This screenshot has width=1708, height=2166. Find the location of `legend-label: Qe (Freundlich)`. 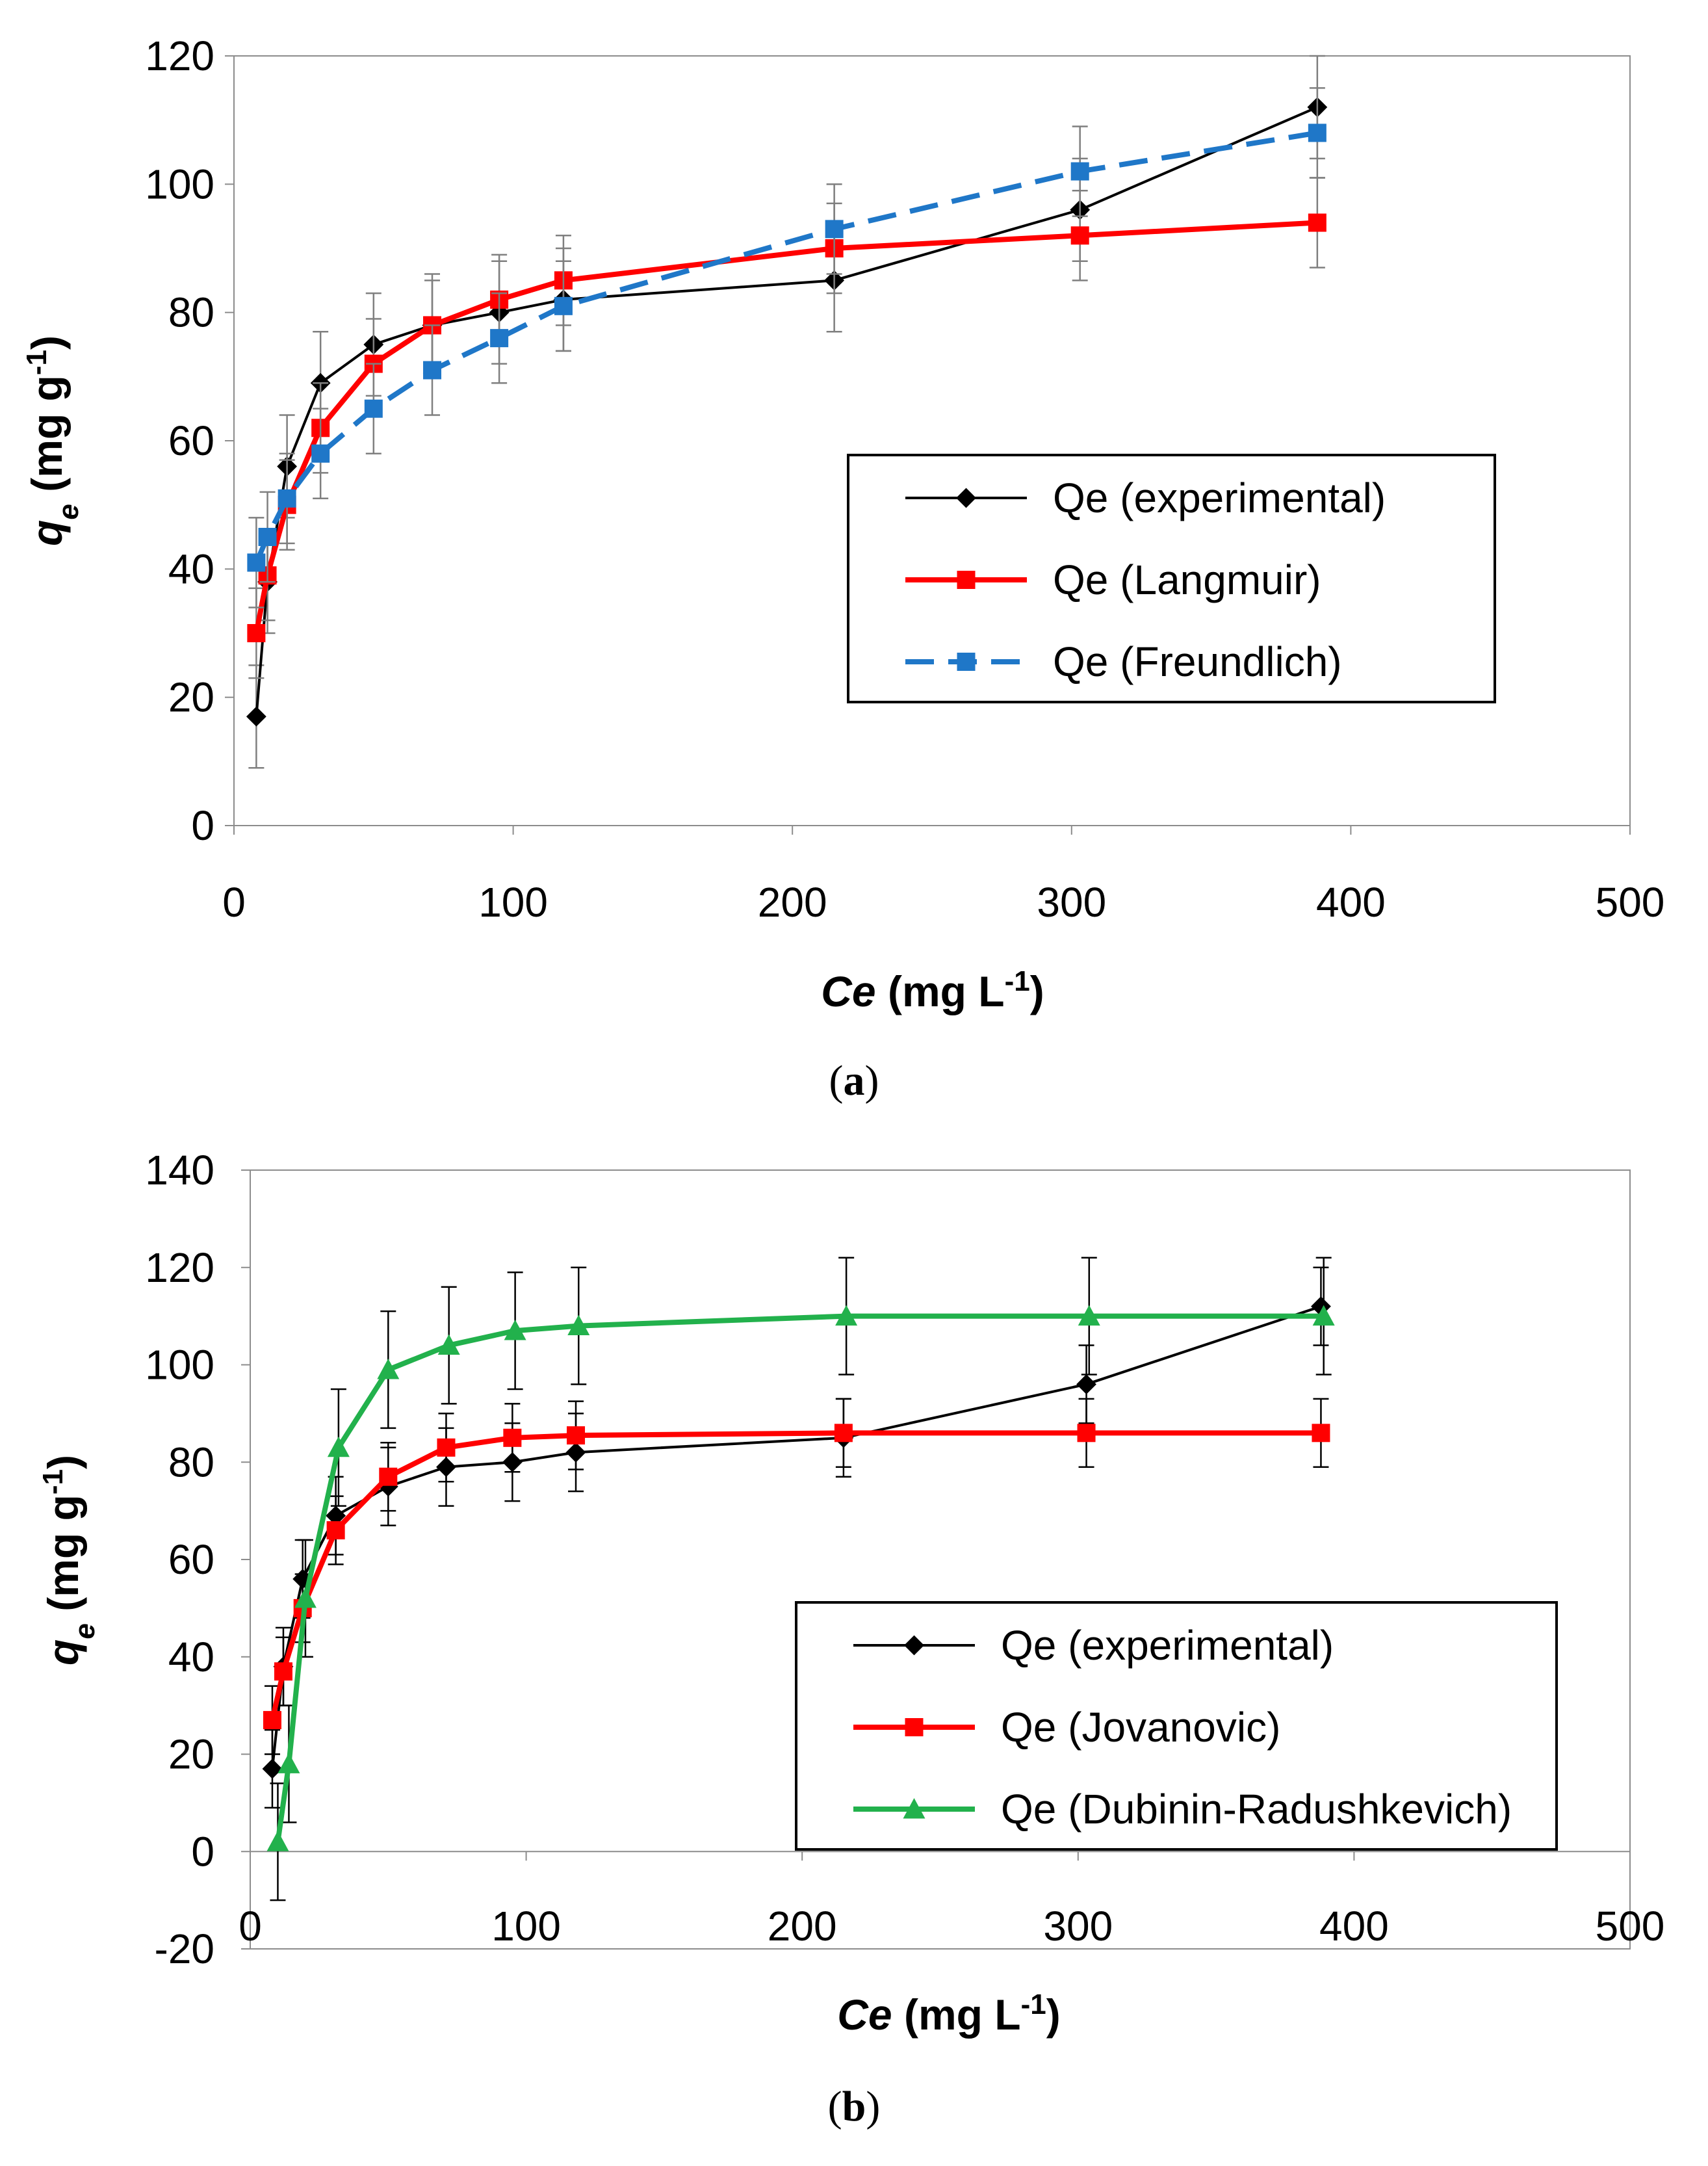

legend-label: Qe (Freundlich) is located at coordinates (1197, 661).